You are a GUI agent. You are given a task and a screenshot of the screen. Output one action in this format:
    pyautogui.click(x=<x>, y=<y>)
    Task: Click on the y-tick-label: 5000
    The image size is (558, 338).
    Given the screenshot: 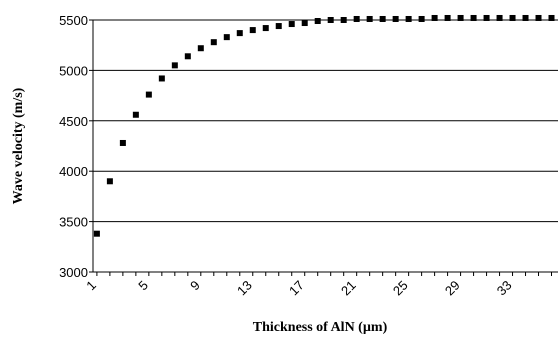 What is the action you would take?
    pyautogui.click(x=73, y=70)
    